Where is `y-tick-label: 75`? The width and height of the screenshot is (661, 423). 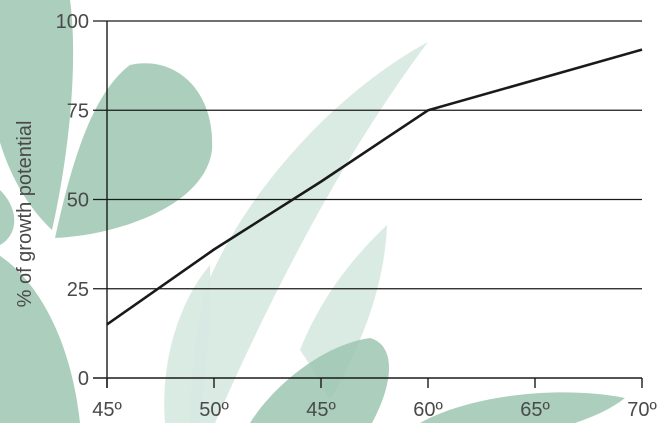
y-tick-label: 75 is located at coordinates (78, 111).